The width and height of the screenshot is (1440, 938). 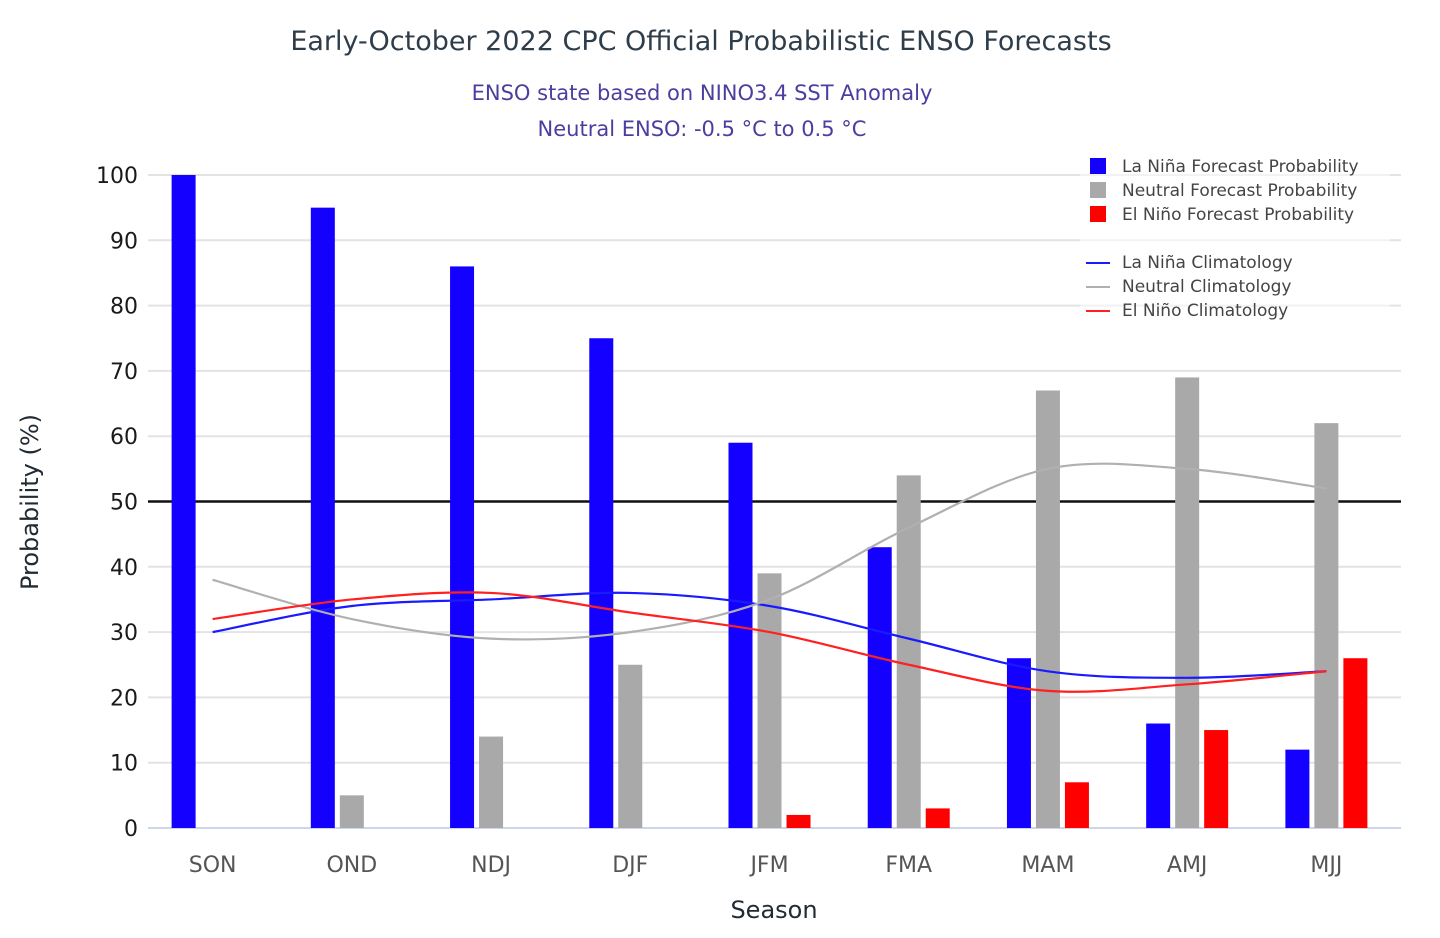 What do you see at coordinates (322, 517) in the screenshot?
I see `bar-la-ni-a-forecast-probabilityond` at bounding box center [322, 517].